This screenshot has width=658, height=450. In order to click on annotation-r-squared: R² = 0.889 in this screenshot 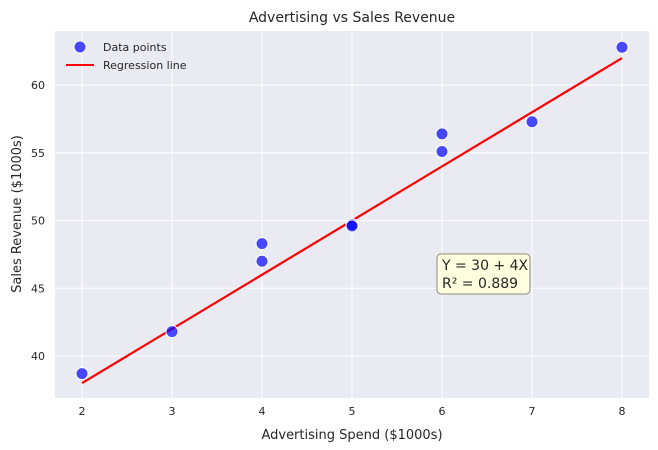, I will do `click(480, 284)`.